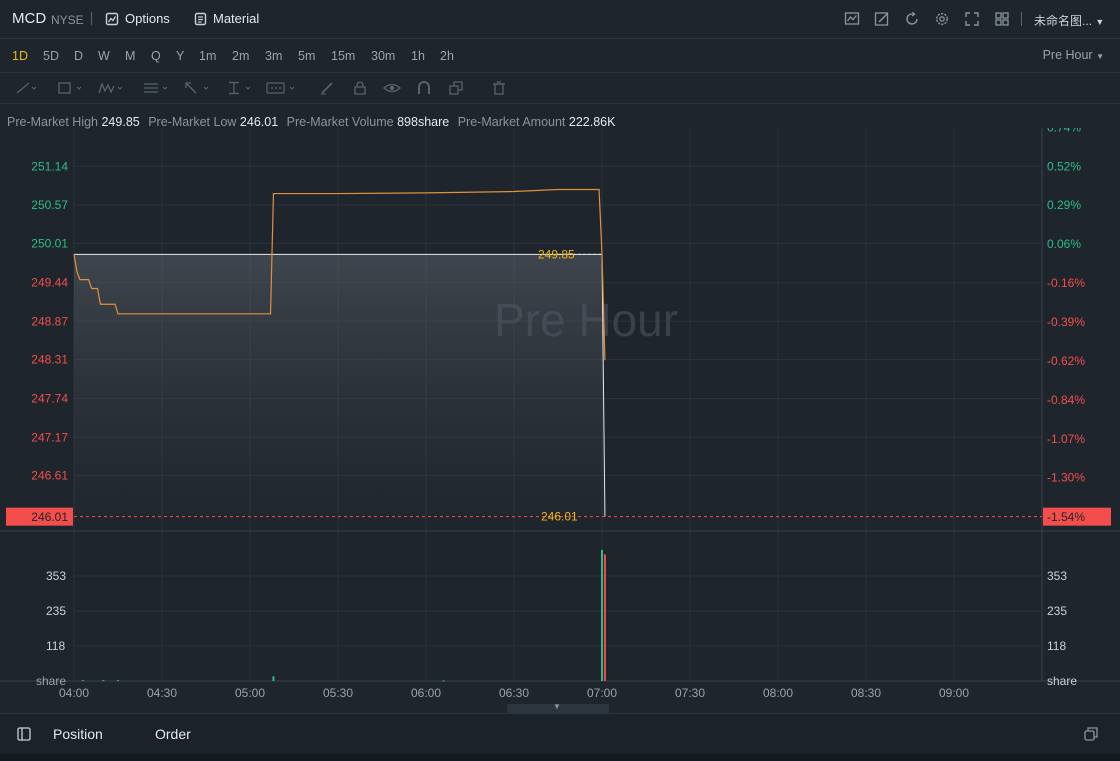 The height and width of the screenshot is (761, 1120). What do you see at coordinates (56, 611) in the screenshot?
I see `volume-tick-label: 235` at bounding box center [56, 611].